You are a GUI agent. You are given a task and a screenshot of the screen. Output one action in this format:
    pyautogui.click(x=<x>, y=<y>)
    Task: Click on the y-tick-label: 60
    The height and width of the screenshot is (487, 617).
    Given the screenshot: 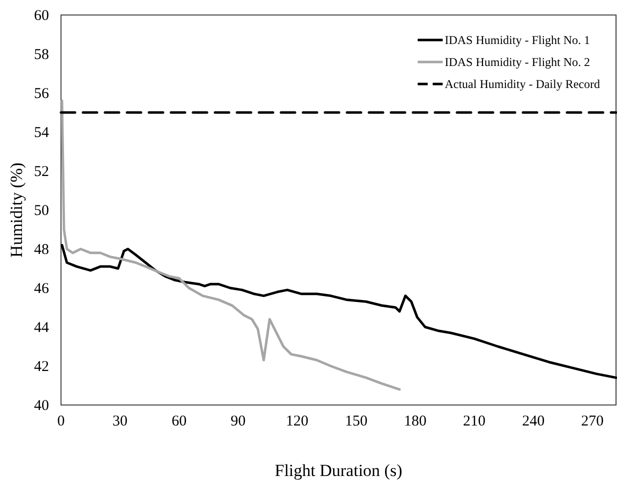 What is the action you would take?
    pyautogui.click(x=41, y=16)
    